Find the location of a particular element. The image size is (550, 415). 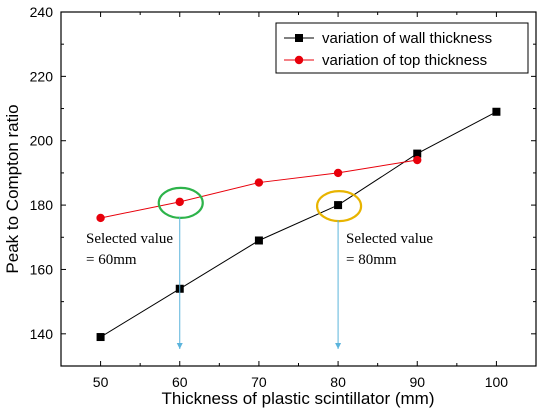

legend-label: variation of top thickness is located at coordinates (404, 60).